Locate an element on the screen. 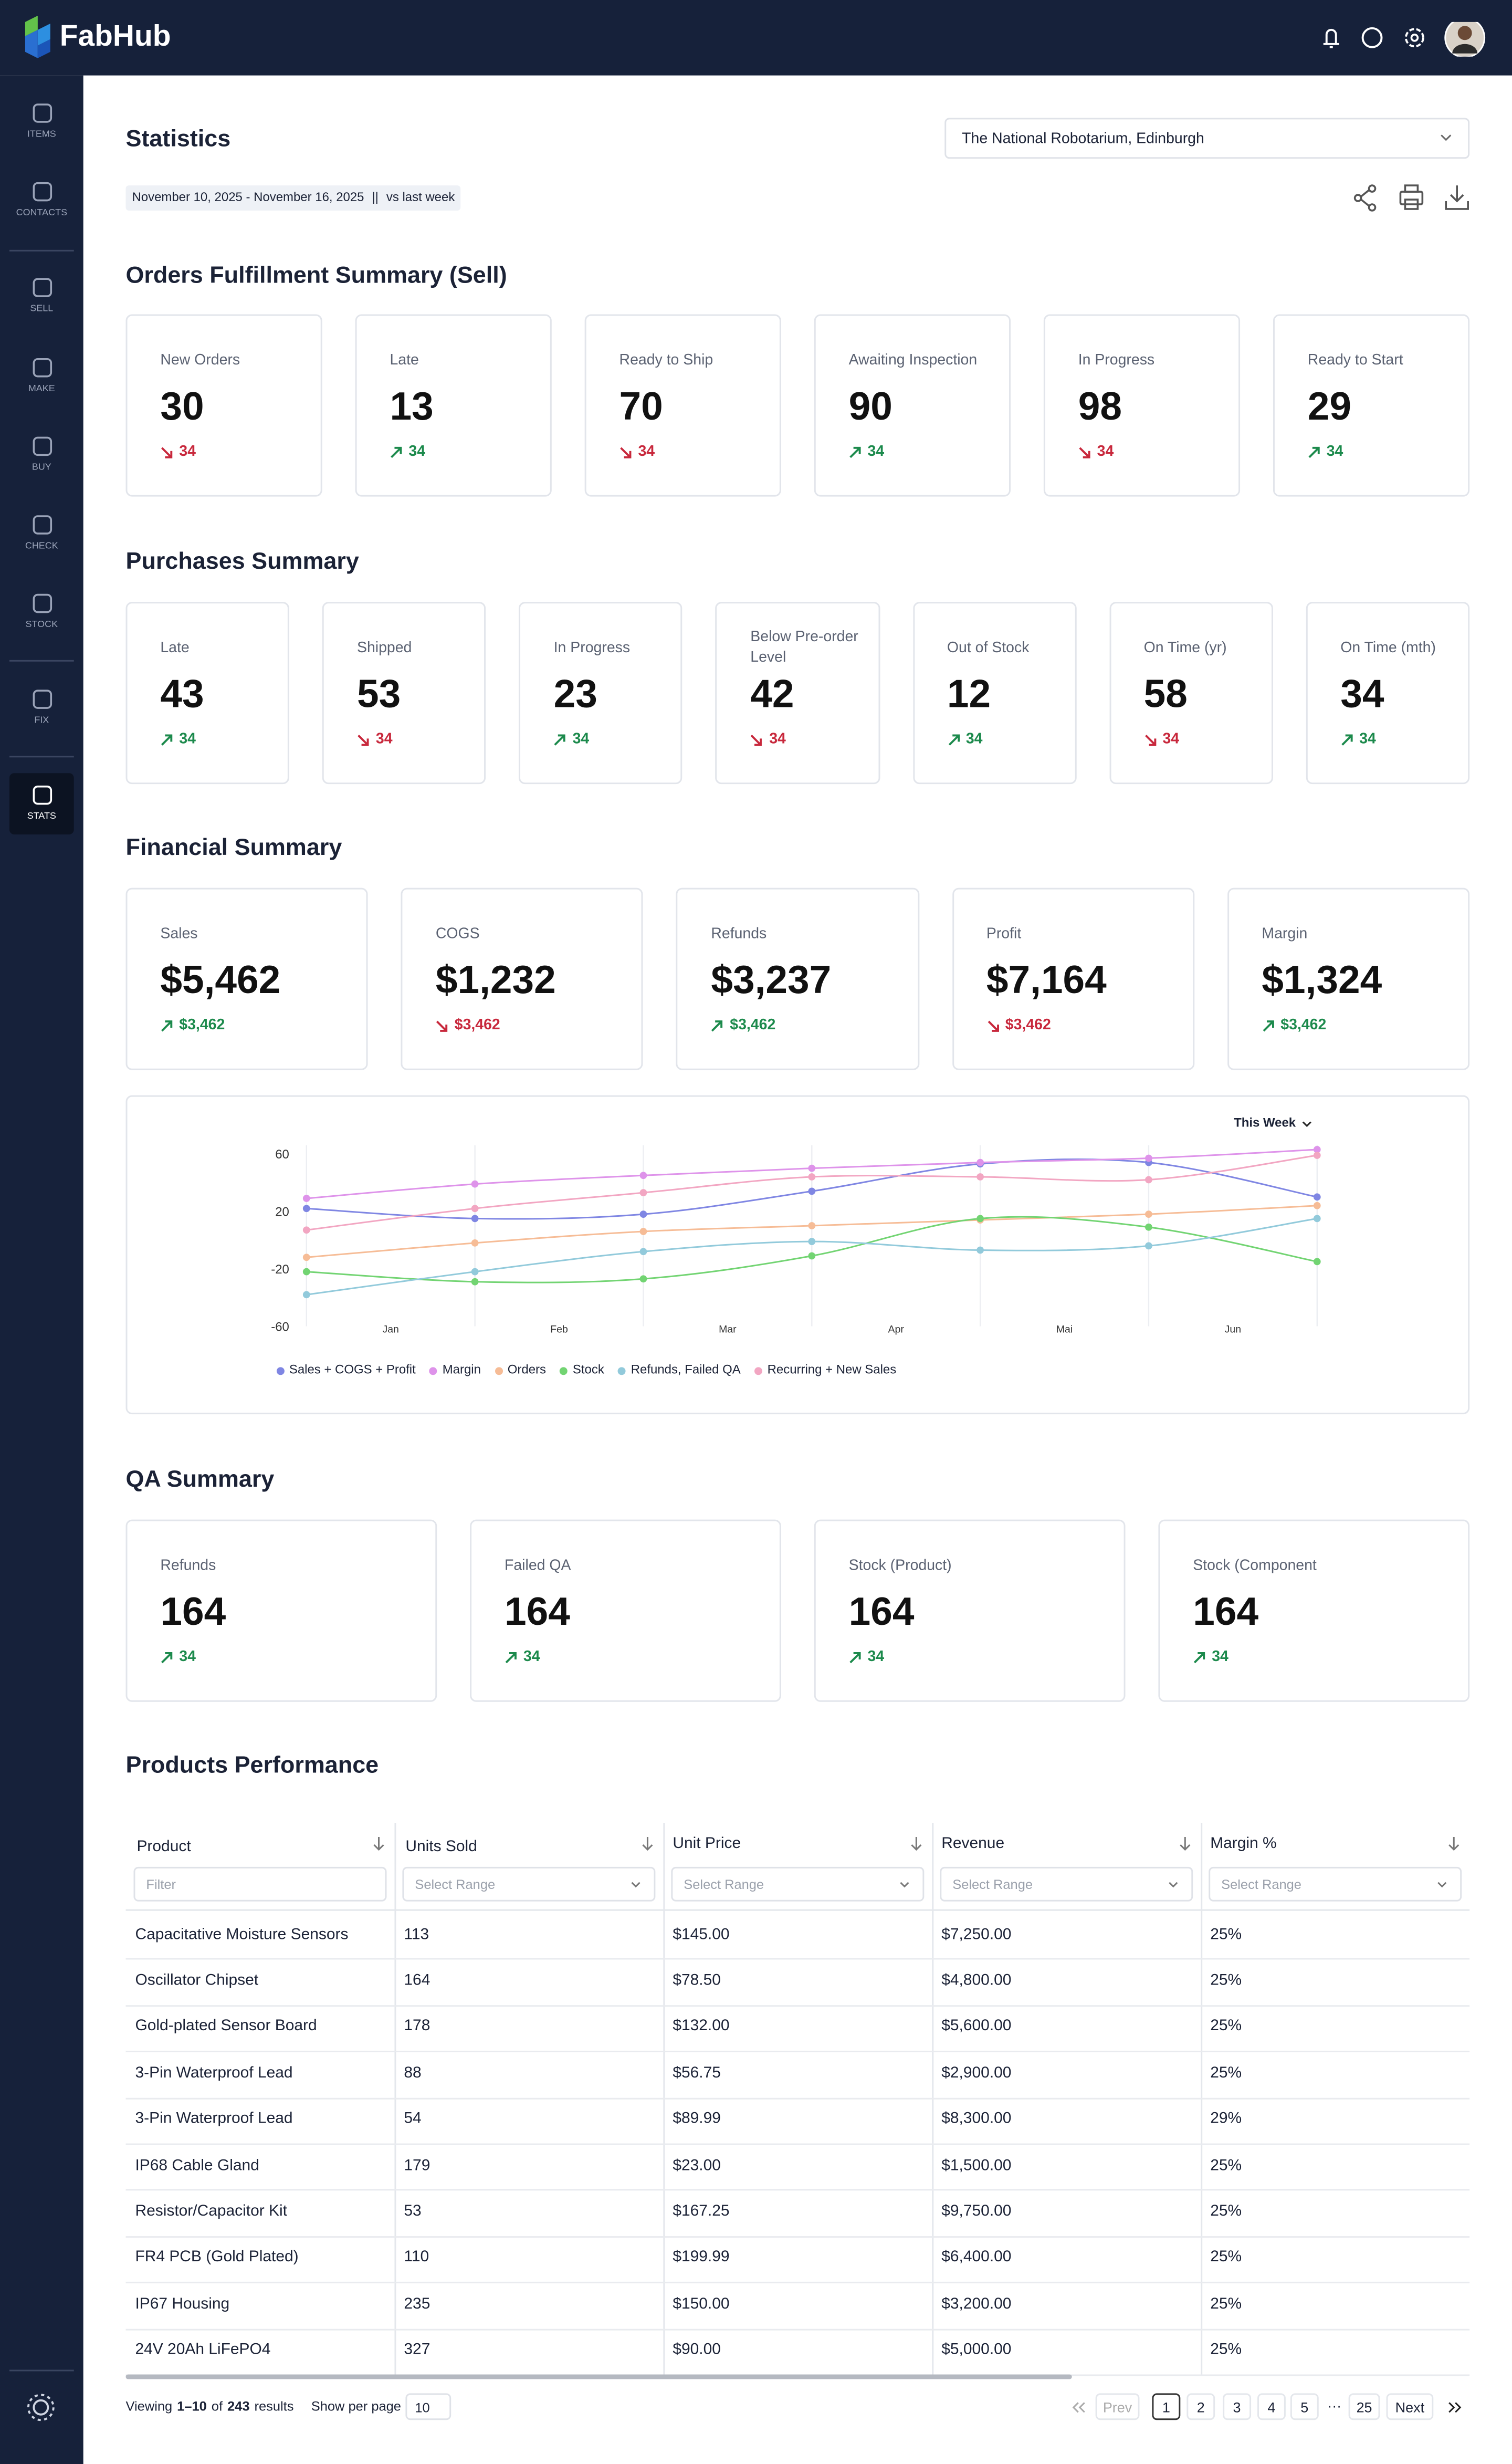 This screenshot has width=1512, height=2464. nav-item: CHECK is located at coordinates (41, 534).